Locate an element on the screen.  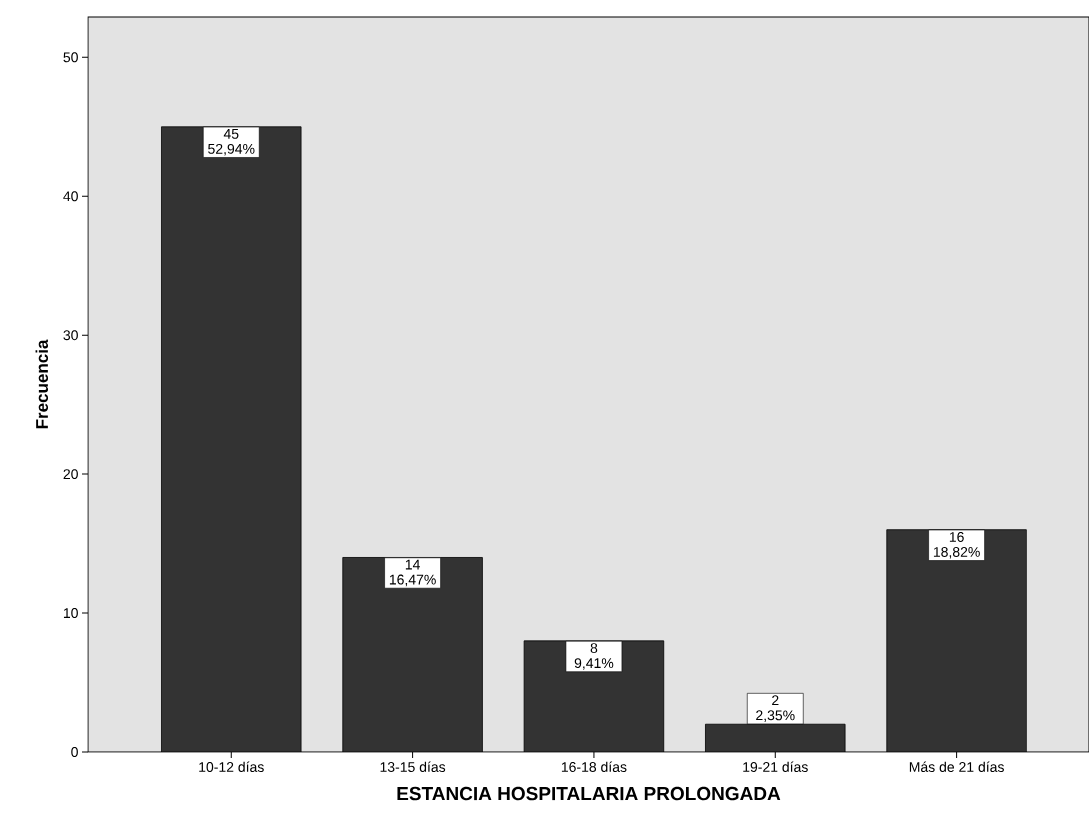
y-tick-label: 0 is located at coordinates (74, 752).